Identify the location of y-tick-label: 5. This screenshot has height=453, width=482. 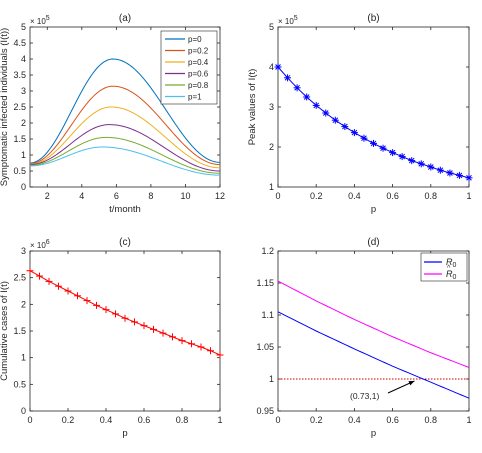
(271, 27).